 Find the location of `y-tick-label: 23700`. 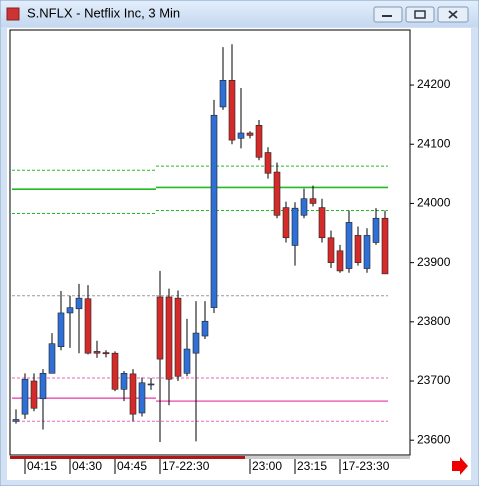

y-tick-label: 23700 is located at coordinates (434, 380).